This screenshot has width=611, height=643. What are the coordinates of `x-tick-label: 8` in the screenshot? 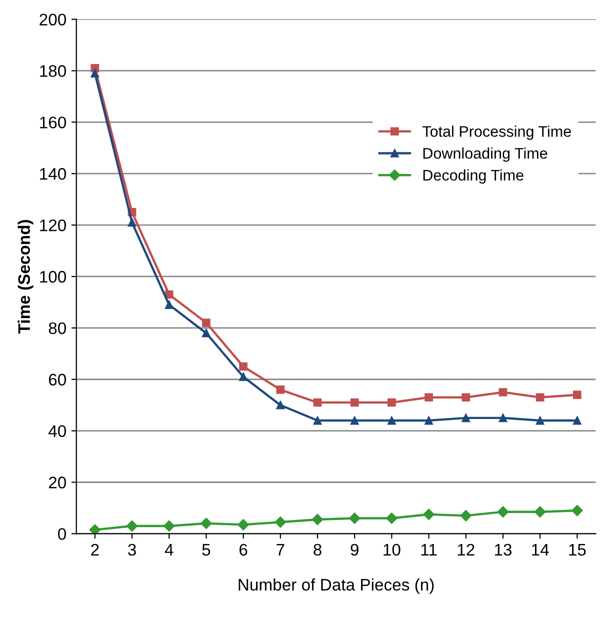 It's located at (318, 550).